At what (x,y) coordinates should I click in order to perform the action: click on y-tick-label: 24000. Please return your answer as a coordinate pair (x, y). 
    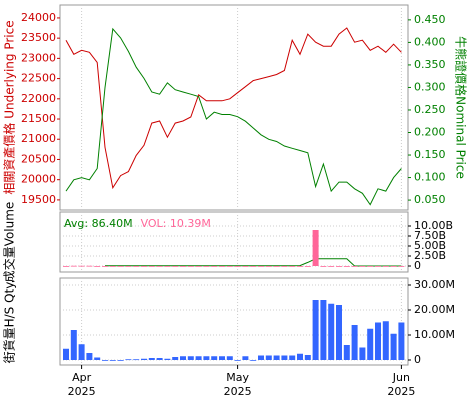
    Looking at the image, I should click on (38, 17).